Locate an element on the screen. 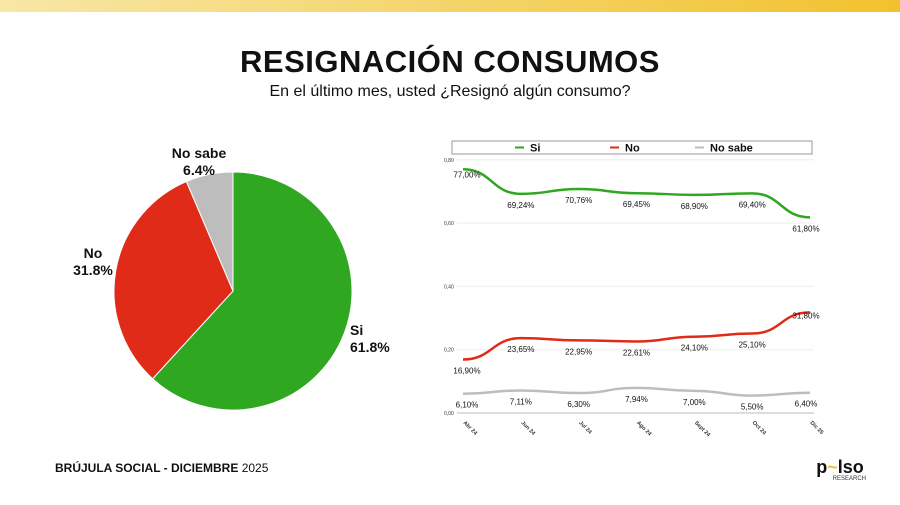  pie-slice-no is located at coordinates (173, 280).